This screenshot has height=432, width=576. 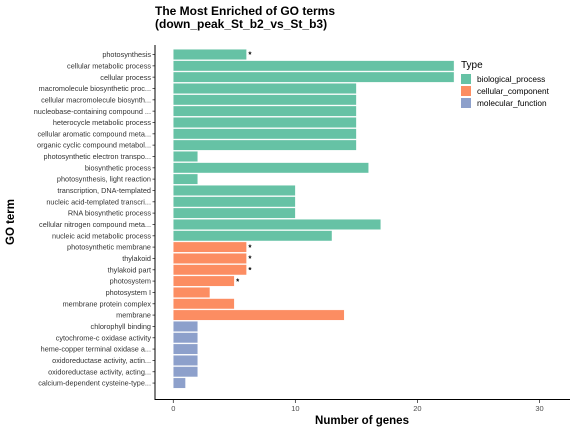 I want to click on category-label-10: biosynthetic process, so click(x=118, y=167).